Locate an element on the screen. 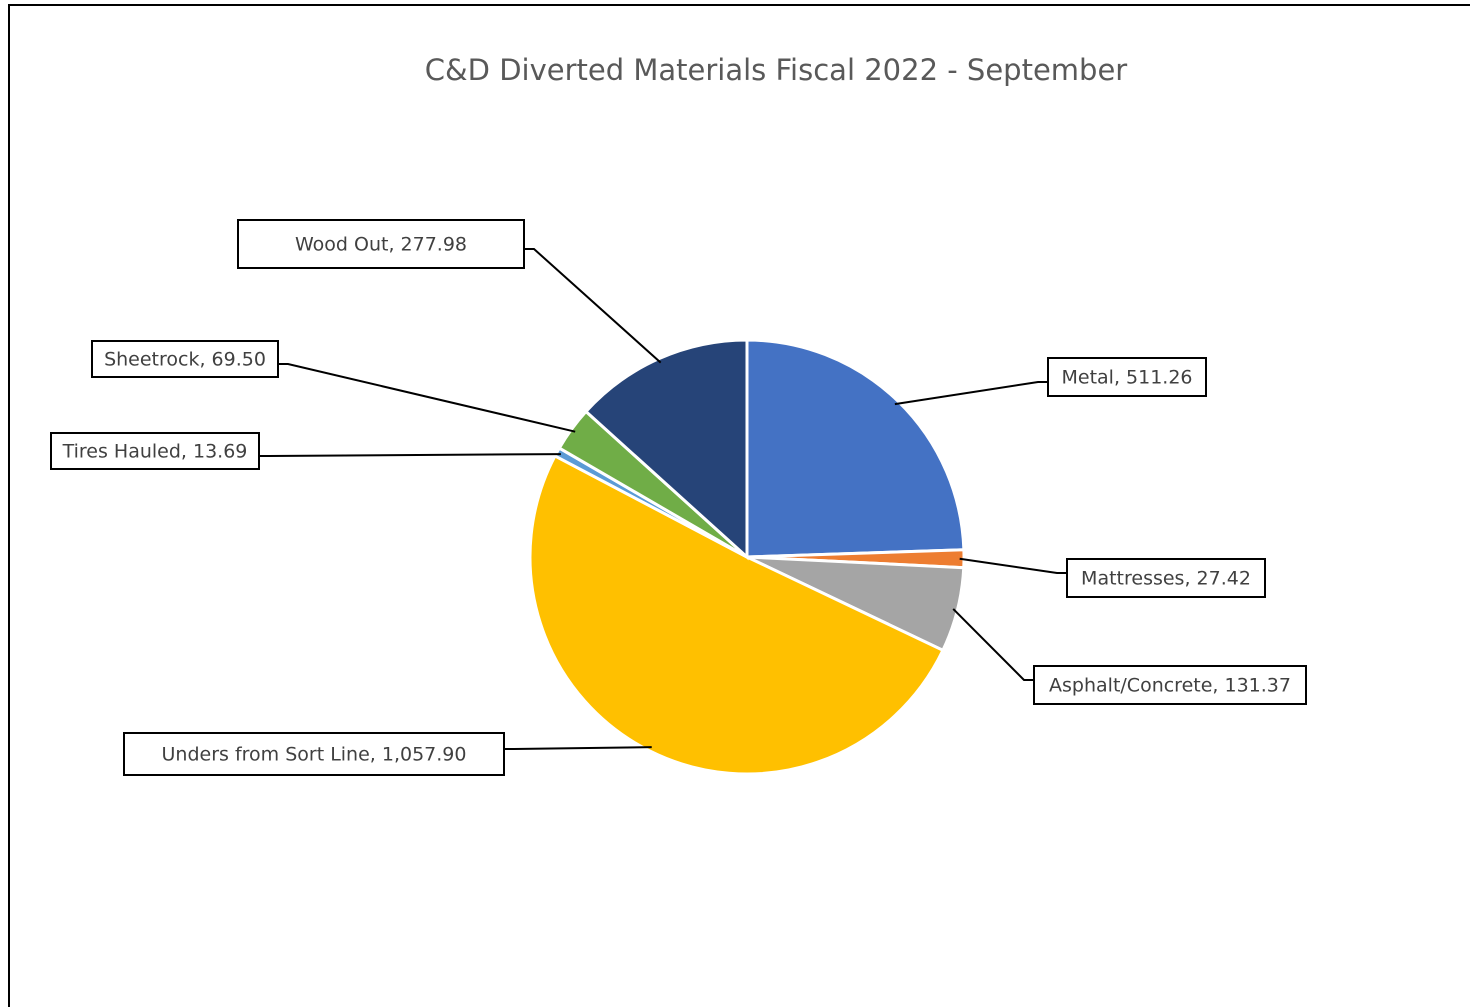  data-label: Wood Out, 277.98 is located at coordinates (381, 245).